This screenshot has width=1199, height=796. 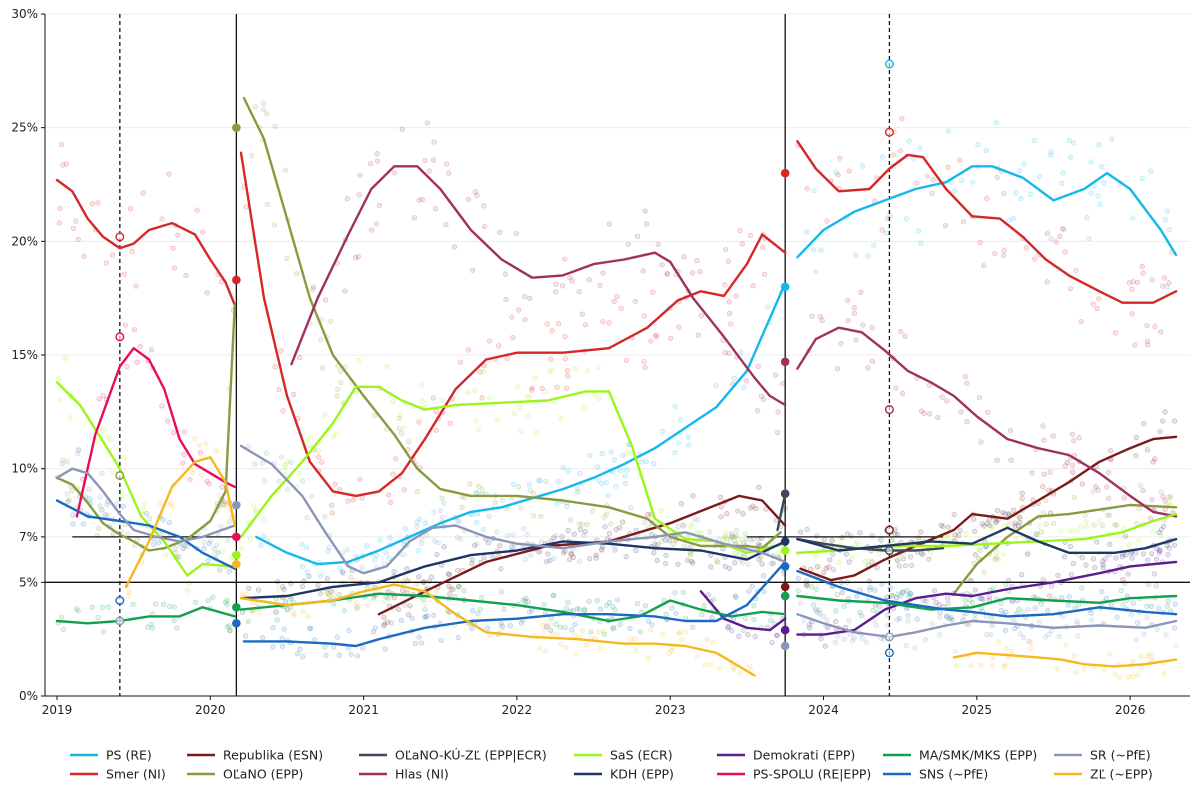 What do you see at coordinates (870, 544) in the screenshot?
I see `series-line-o-ano-k-z-epp-ecr` at bounding box center [870, 544].